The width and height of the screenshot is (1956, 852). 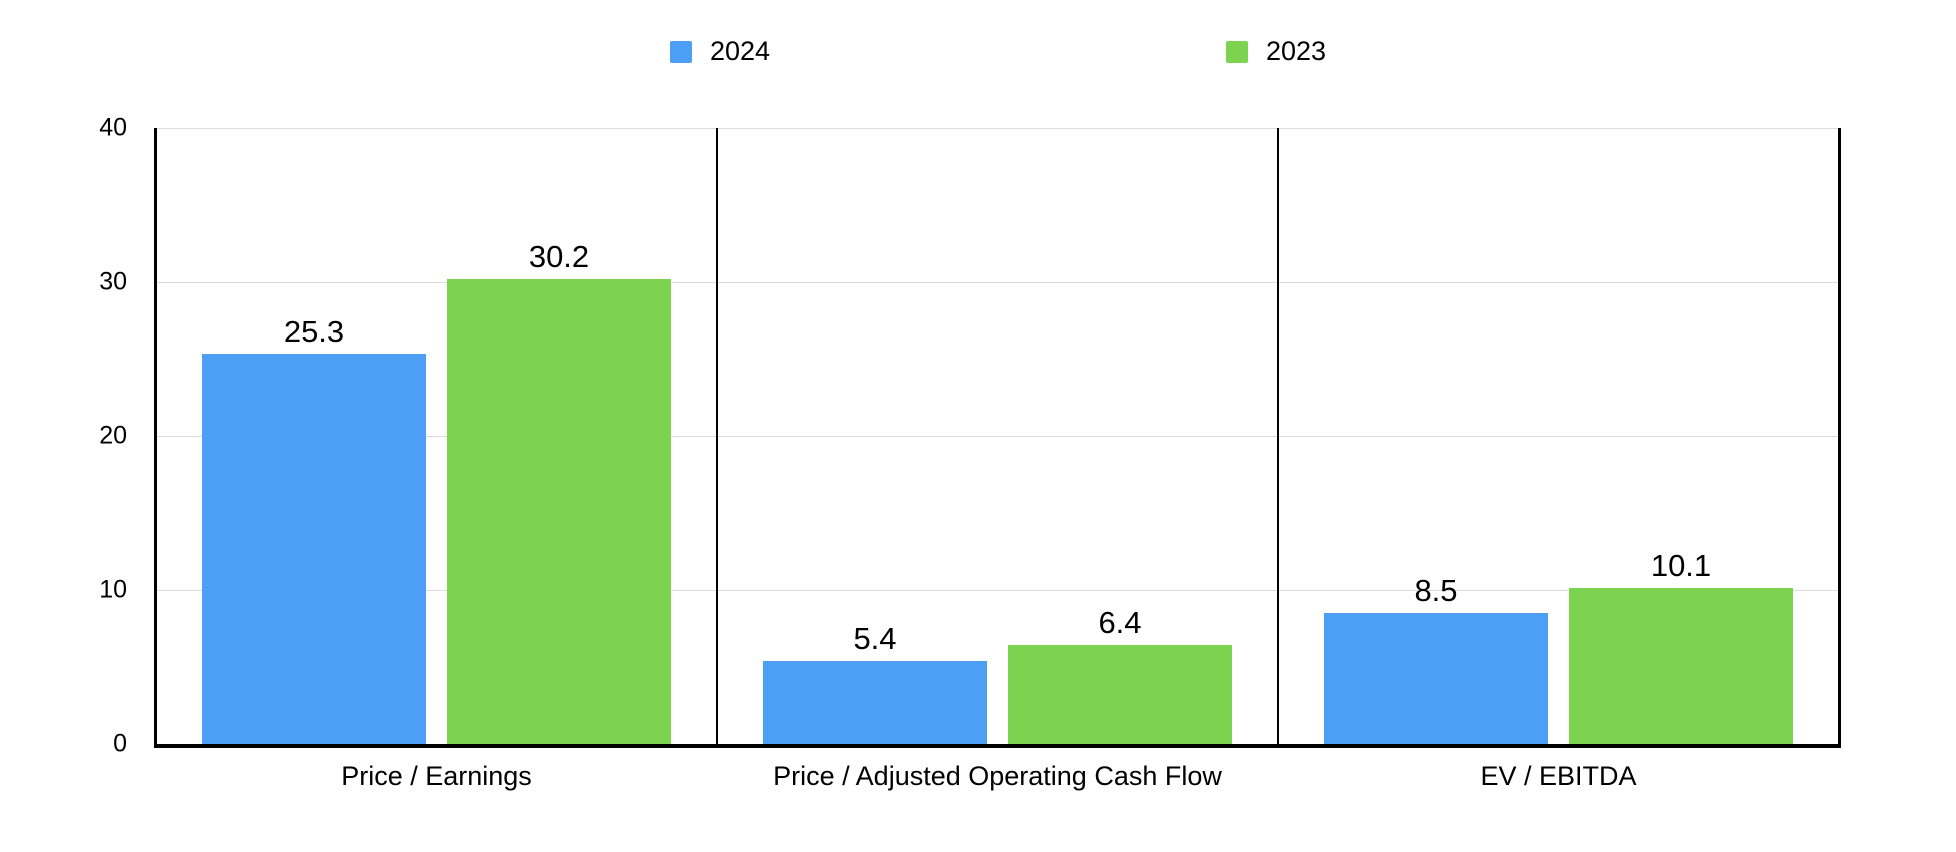 I want to click on legend-item-2024: 2024, so click(x=720, y=51).